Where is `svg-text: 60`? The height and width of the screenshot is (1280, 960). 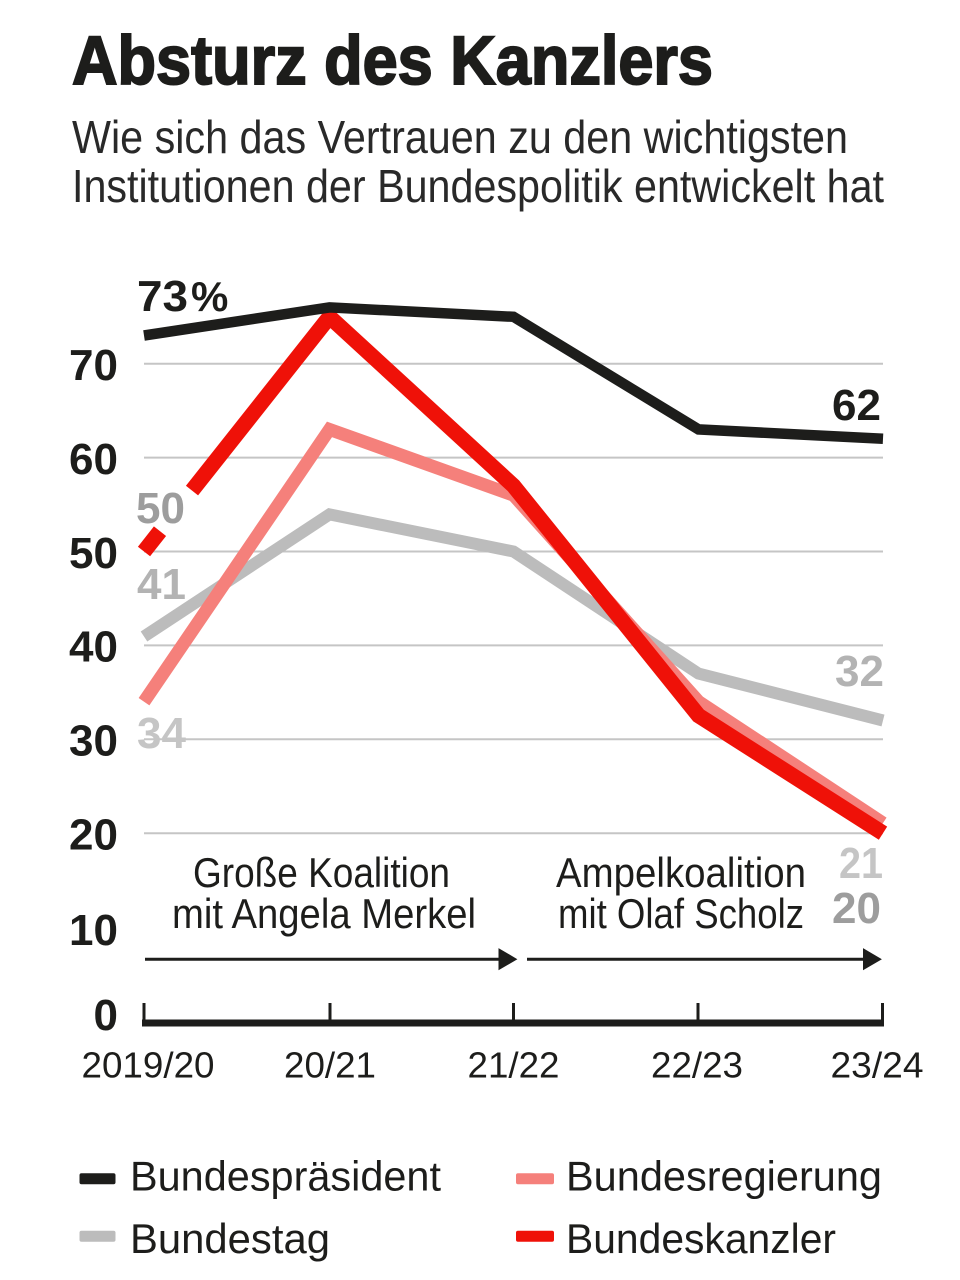 svg-text: 60 is located at coordinates (93, 459).